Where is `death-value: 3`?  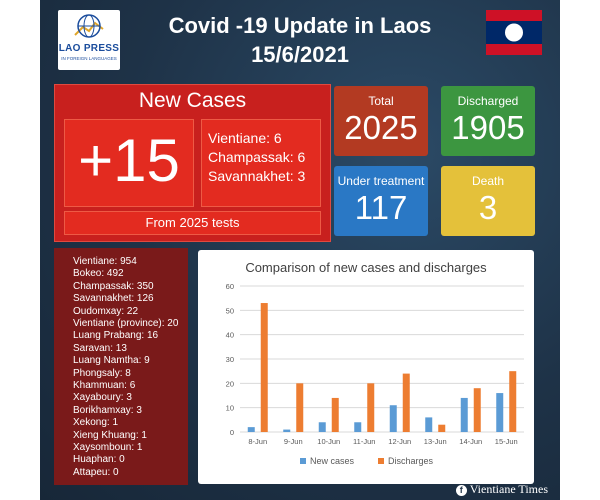
death-value: 3 is located at coordinates (488, 207).